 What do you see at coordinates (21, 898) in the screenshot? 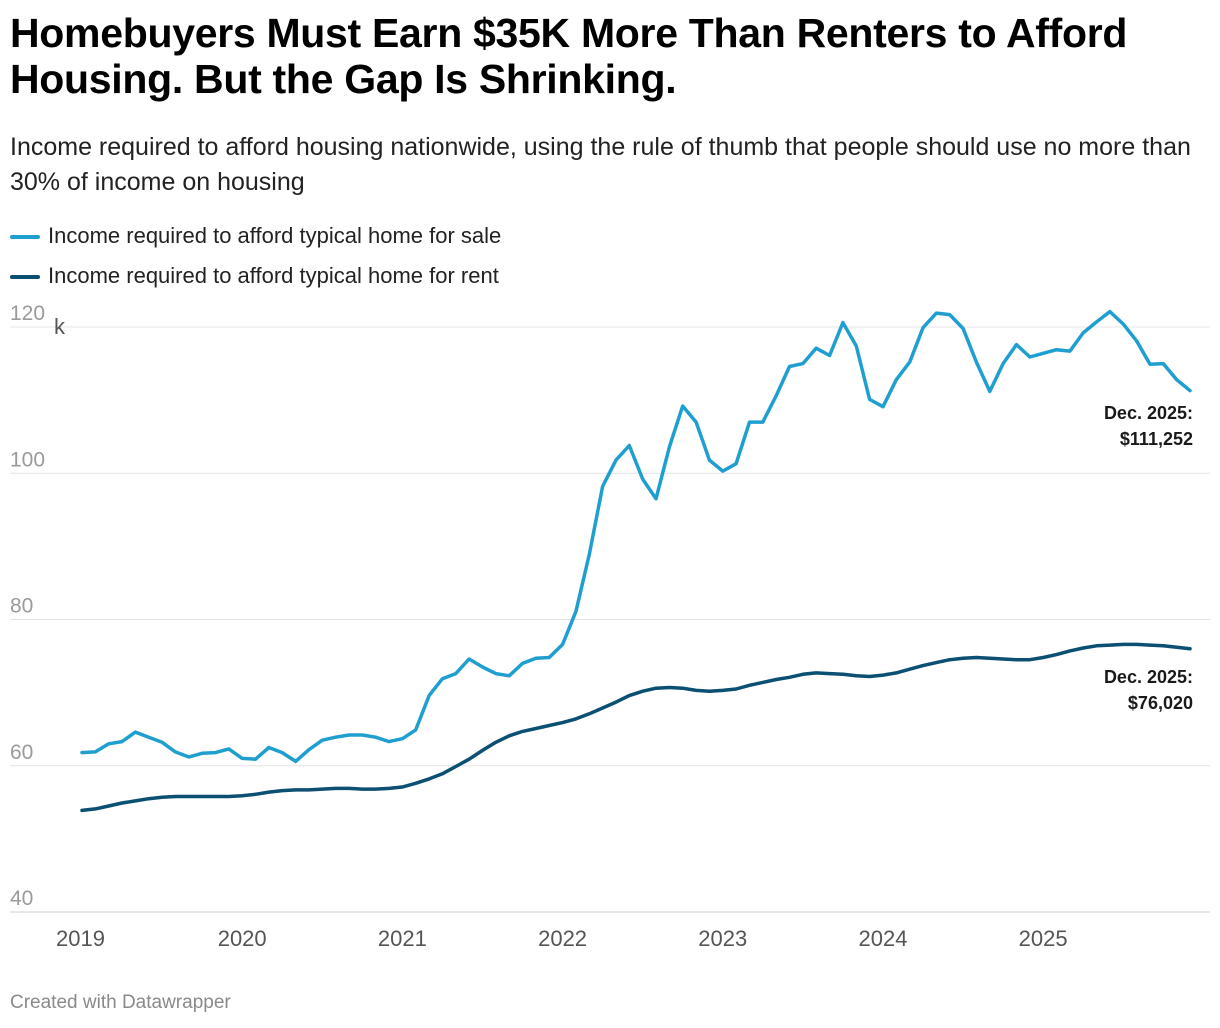
I see `y-tick-label-40: 40` at bounding box center [21, 898].